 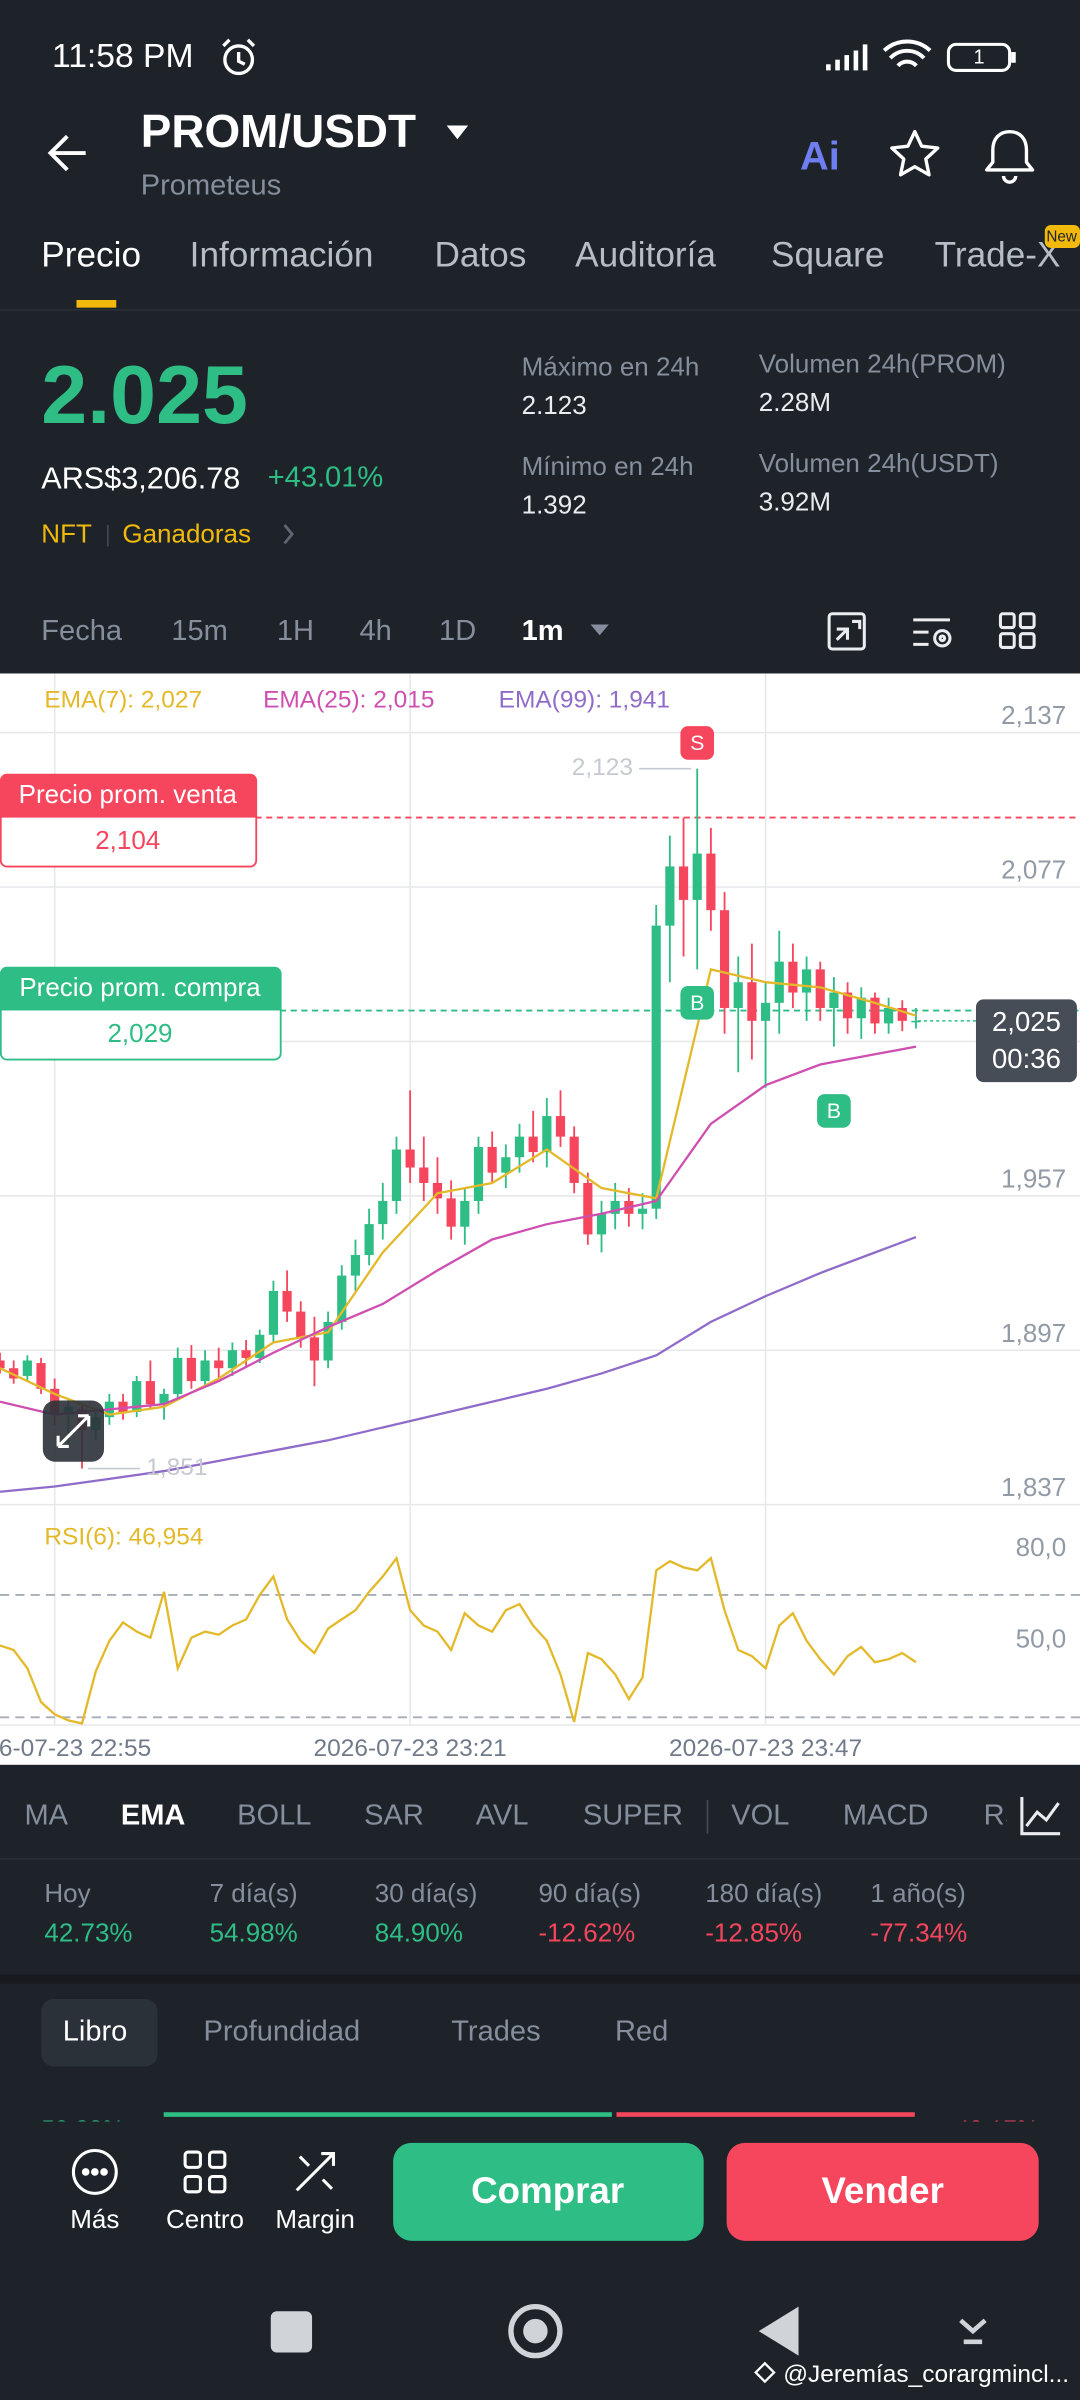 What do you see at coordinates (1033, 870) in the screenshot?
I see `y-tick-label: 2,077` at bounding box center [1033, 870].